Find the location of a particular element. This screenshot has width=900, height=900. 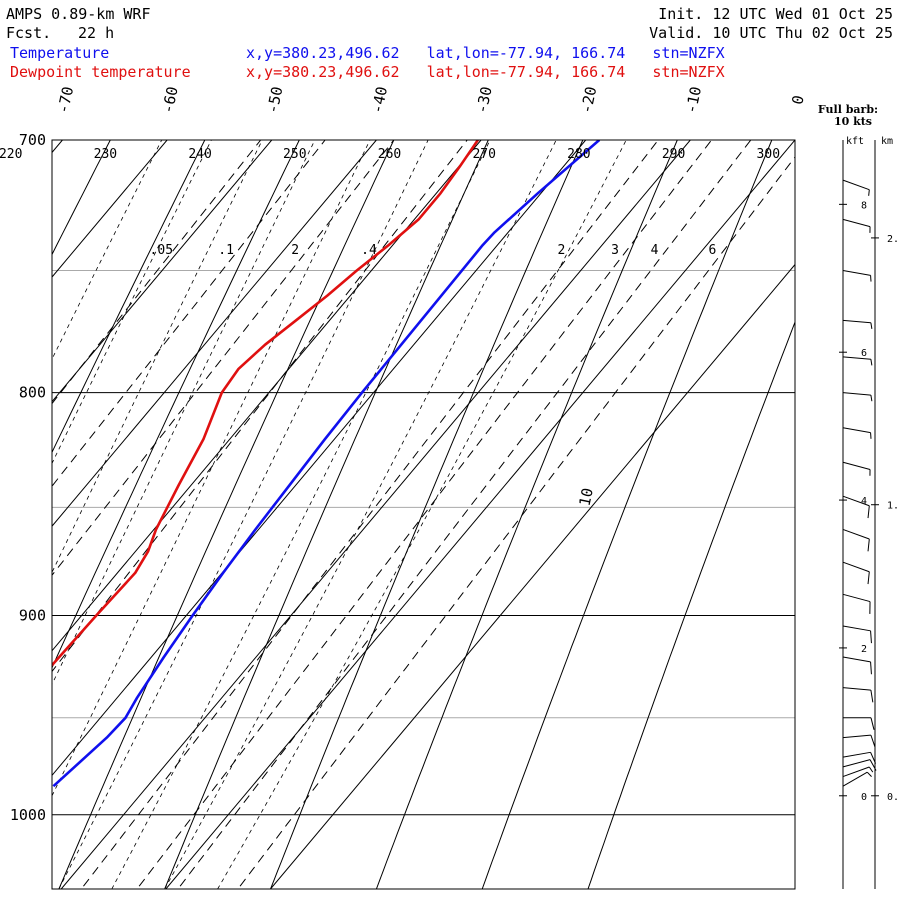

isotherm-label: -50 is located at coordinates (274, 100).